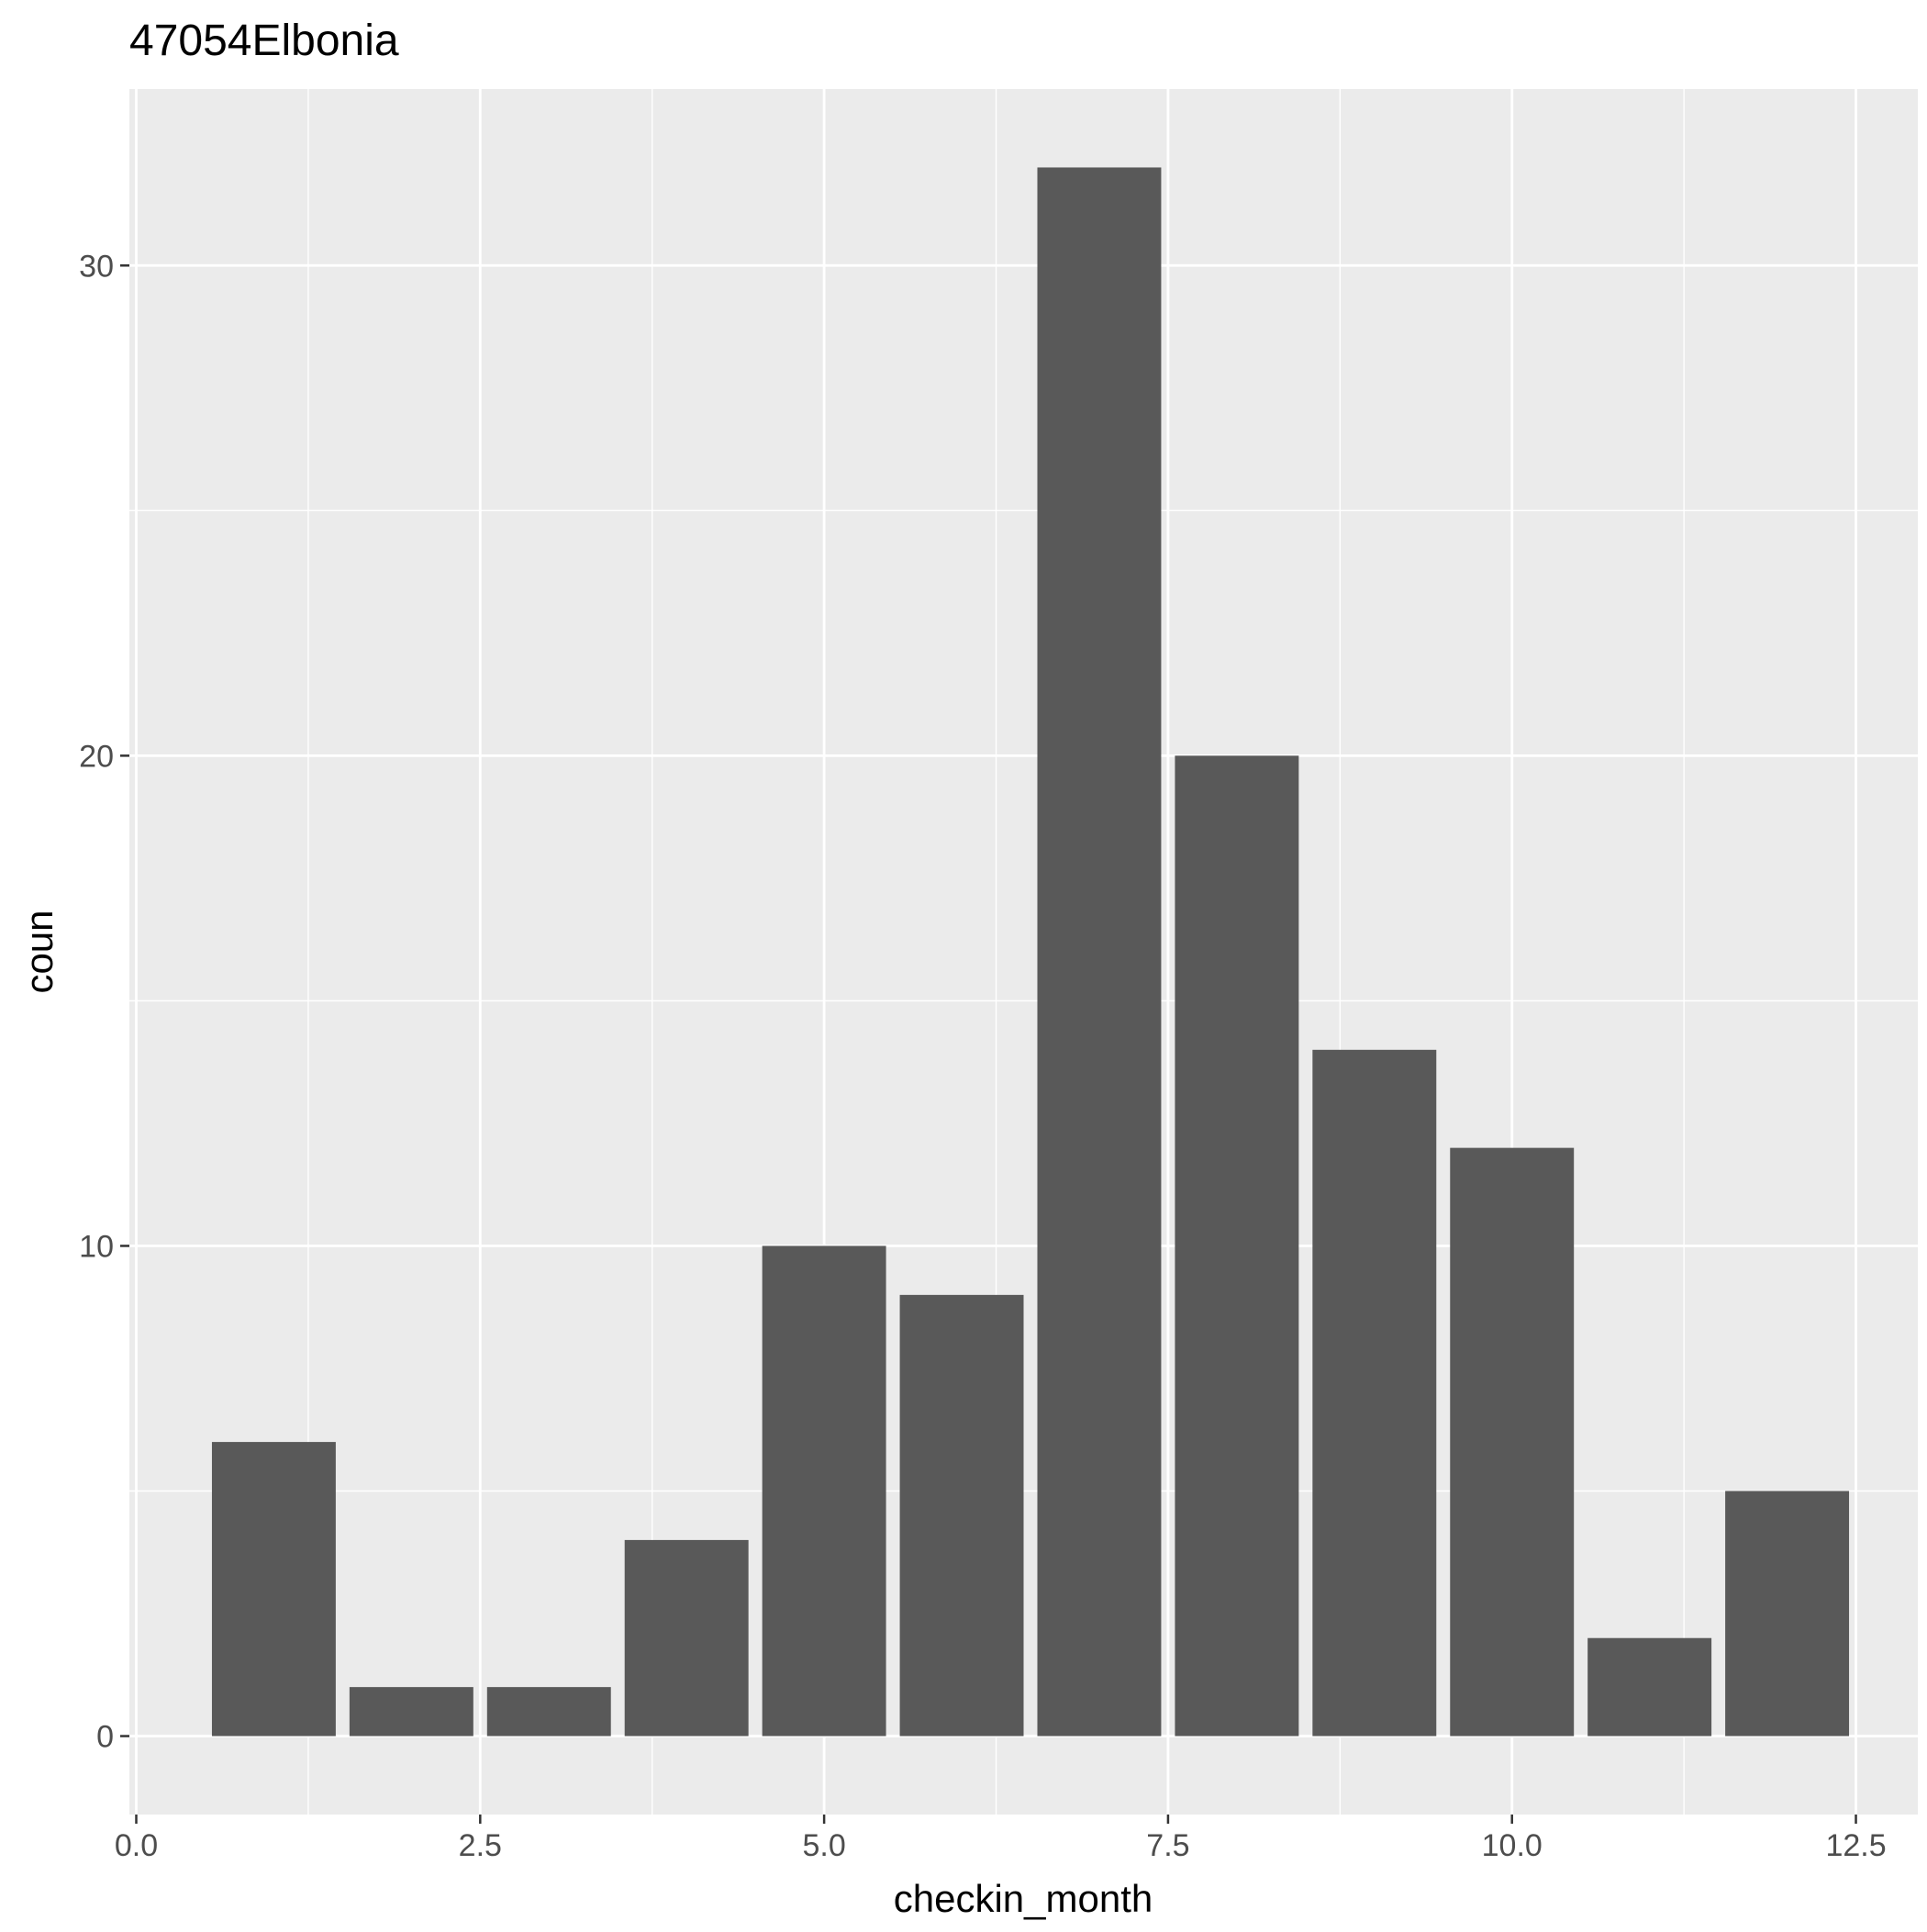  Describe the element at coordinates (105, 1738) in the screenshot. I see `y-tick-label: 0` at that location.